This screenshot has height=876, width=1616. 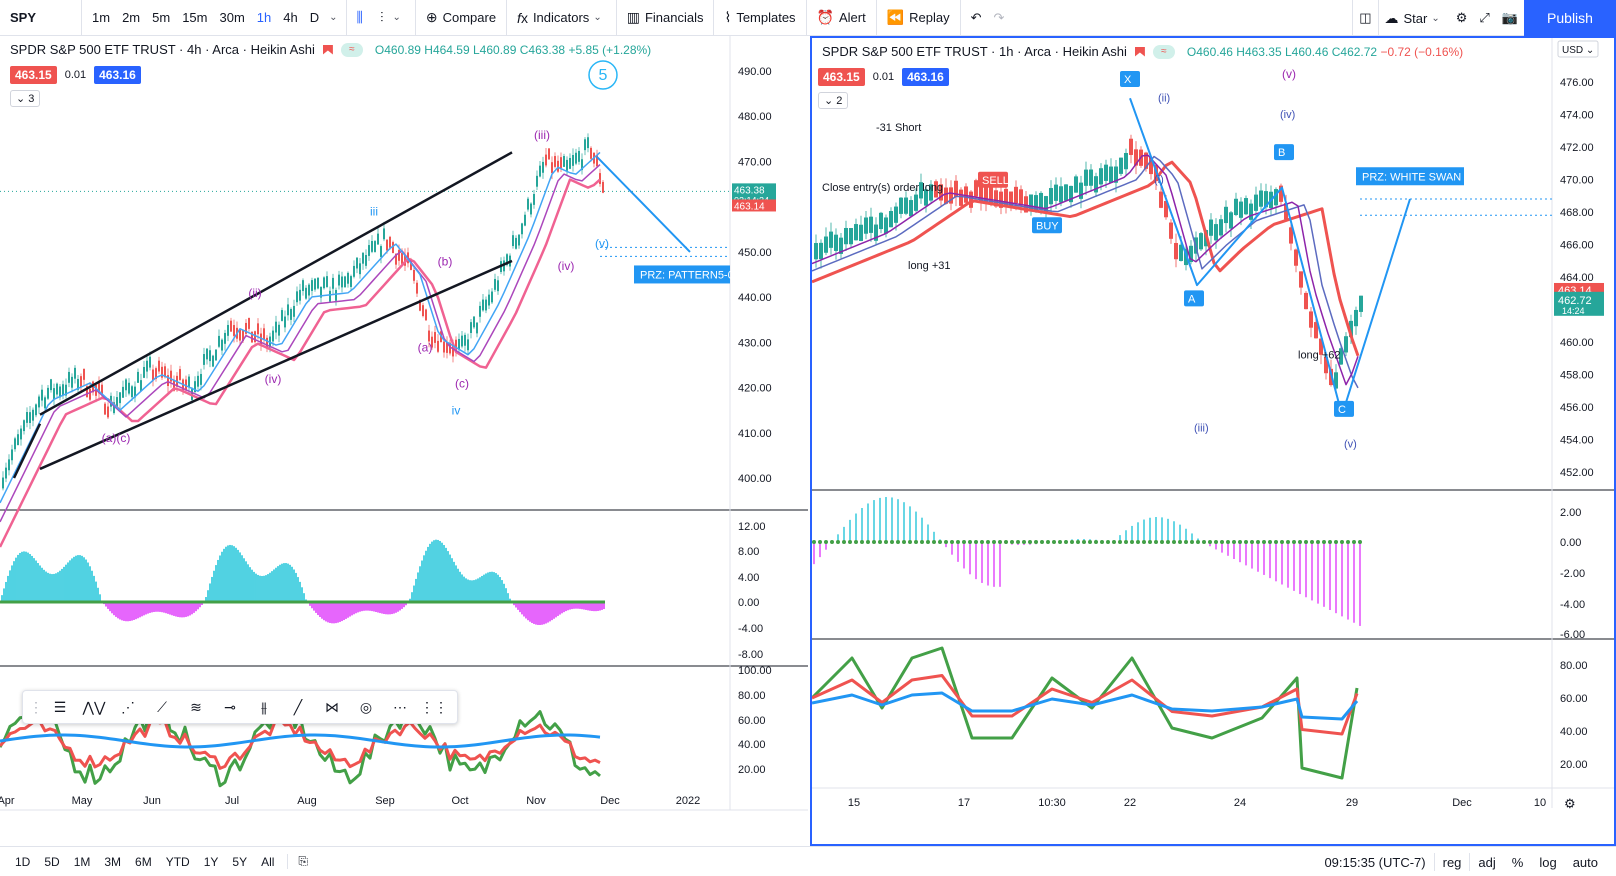 What do you see at coordinates (1452, 862) in the screenshot?
I see `session-reg: reg` at bounding box center [1452, 862].